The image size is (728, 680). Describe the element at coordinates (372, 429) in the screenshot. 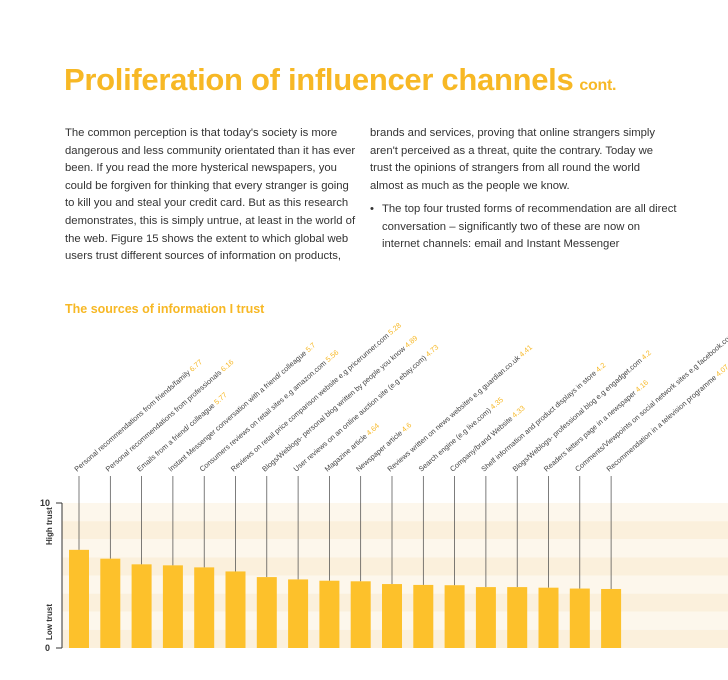

I see `value-label: 4.64` at that location.